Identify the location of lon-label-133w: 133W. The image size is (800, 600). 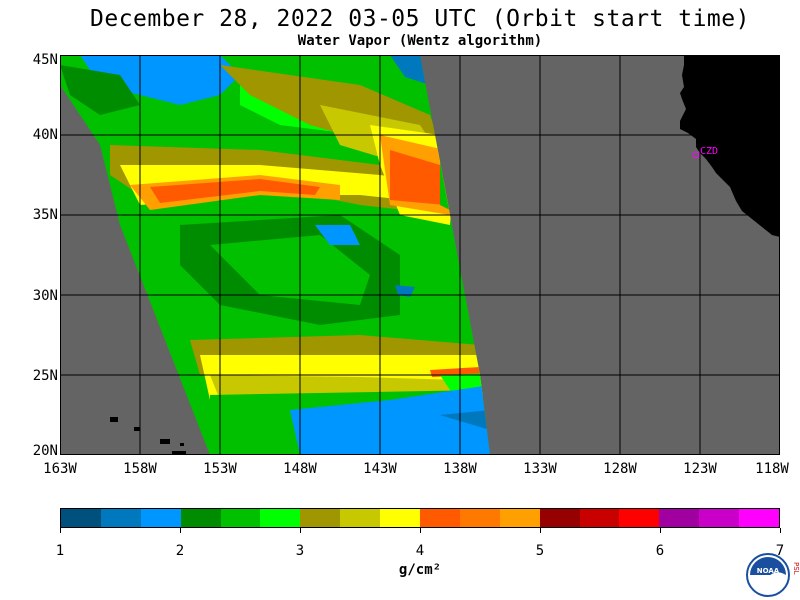
(540, 469).